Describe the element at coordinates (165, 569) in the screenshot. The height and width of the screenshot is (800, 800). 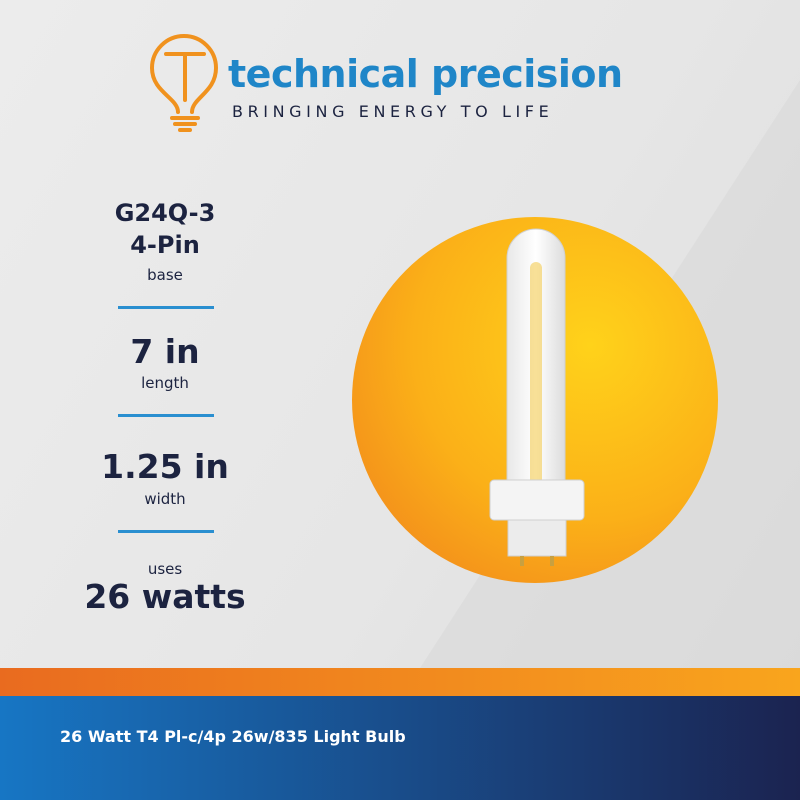
I see `spec-label: uses` at that location.